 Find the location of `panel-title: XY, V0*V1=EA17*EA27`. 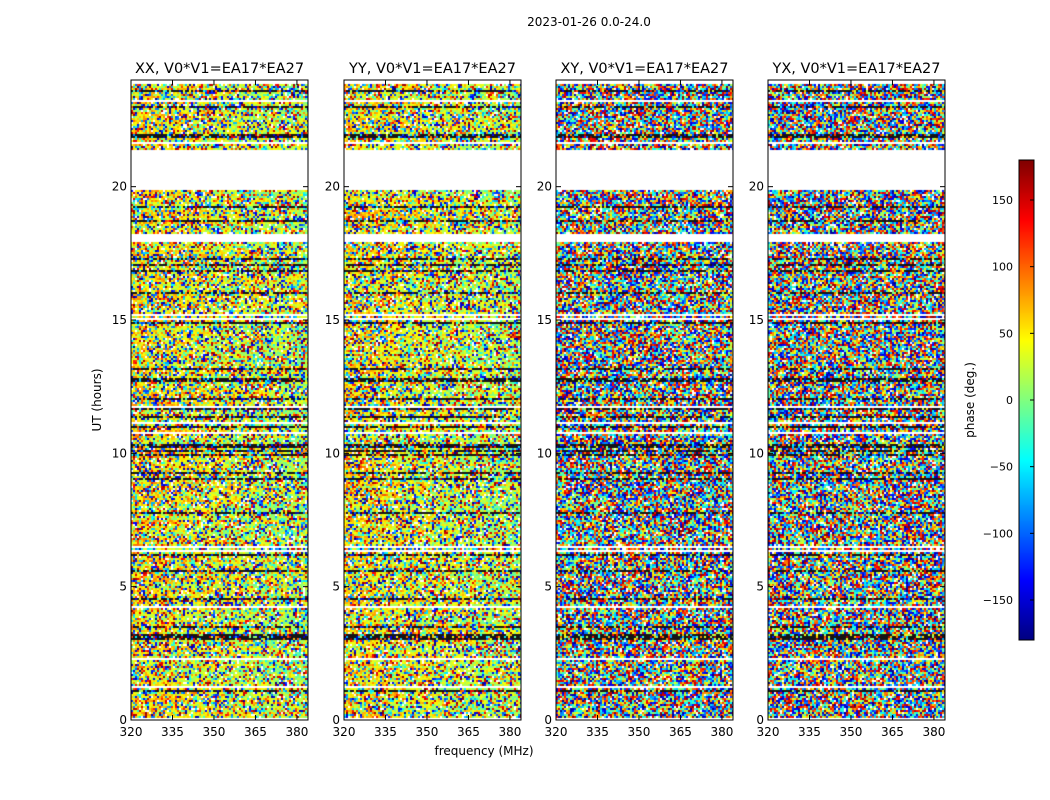

panel-title: XY, V0*V1=EA17*EA27 is located at coordinates (644, 69).